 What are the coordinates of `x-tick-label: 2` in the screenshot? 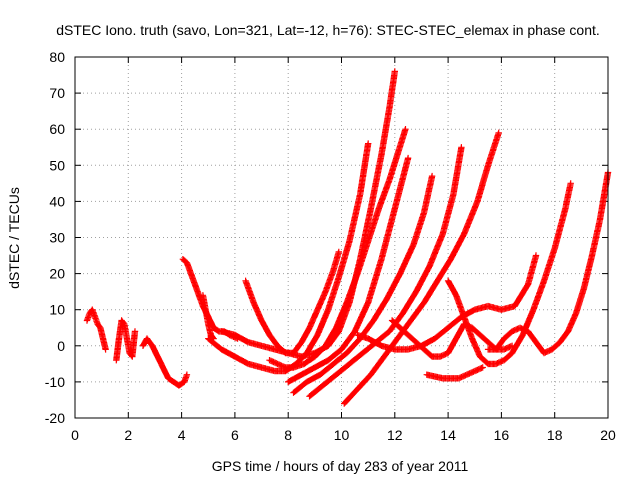 It's located at (128, 435).